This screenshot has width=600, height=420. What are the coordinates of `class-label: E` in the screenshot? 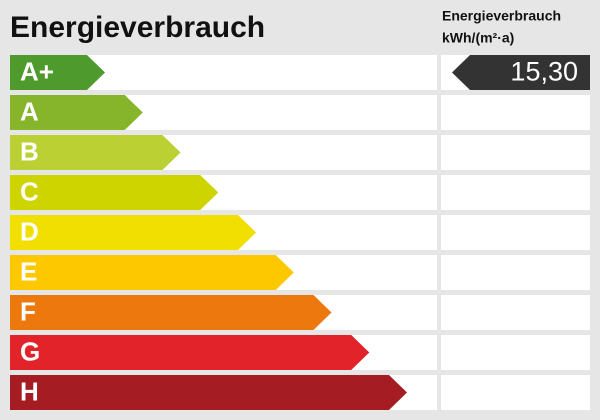 It's located at (28, 271).